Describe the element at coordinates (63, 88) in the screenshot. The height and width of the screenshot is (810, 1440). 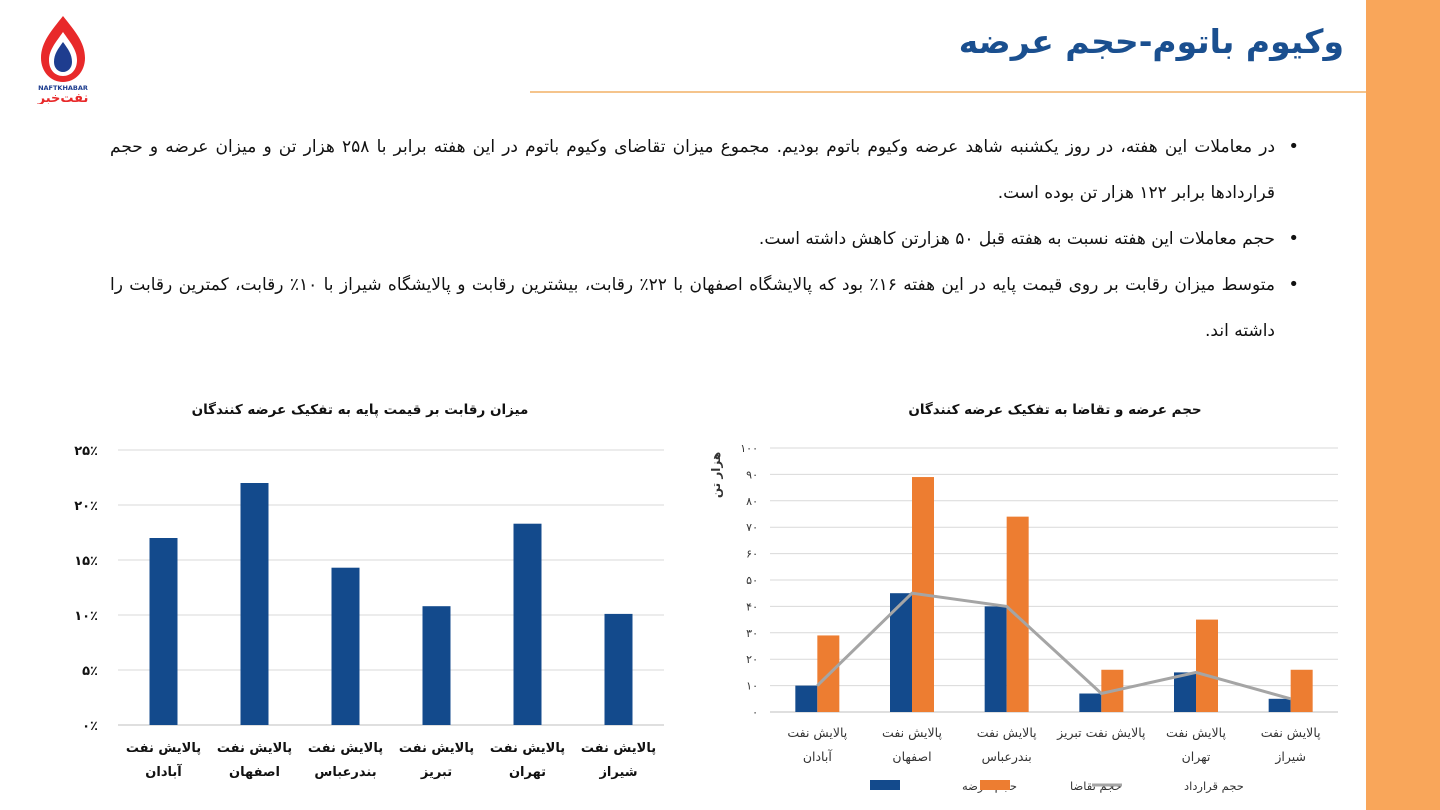
I see `svg-text: NAFTKHABAR` at that location.